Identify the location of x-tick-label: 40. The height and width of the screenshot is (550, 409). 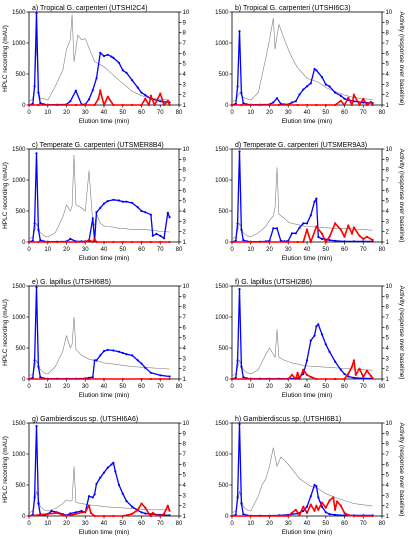
(307, 524).